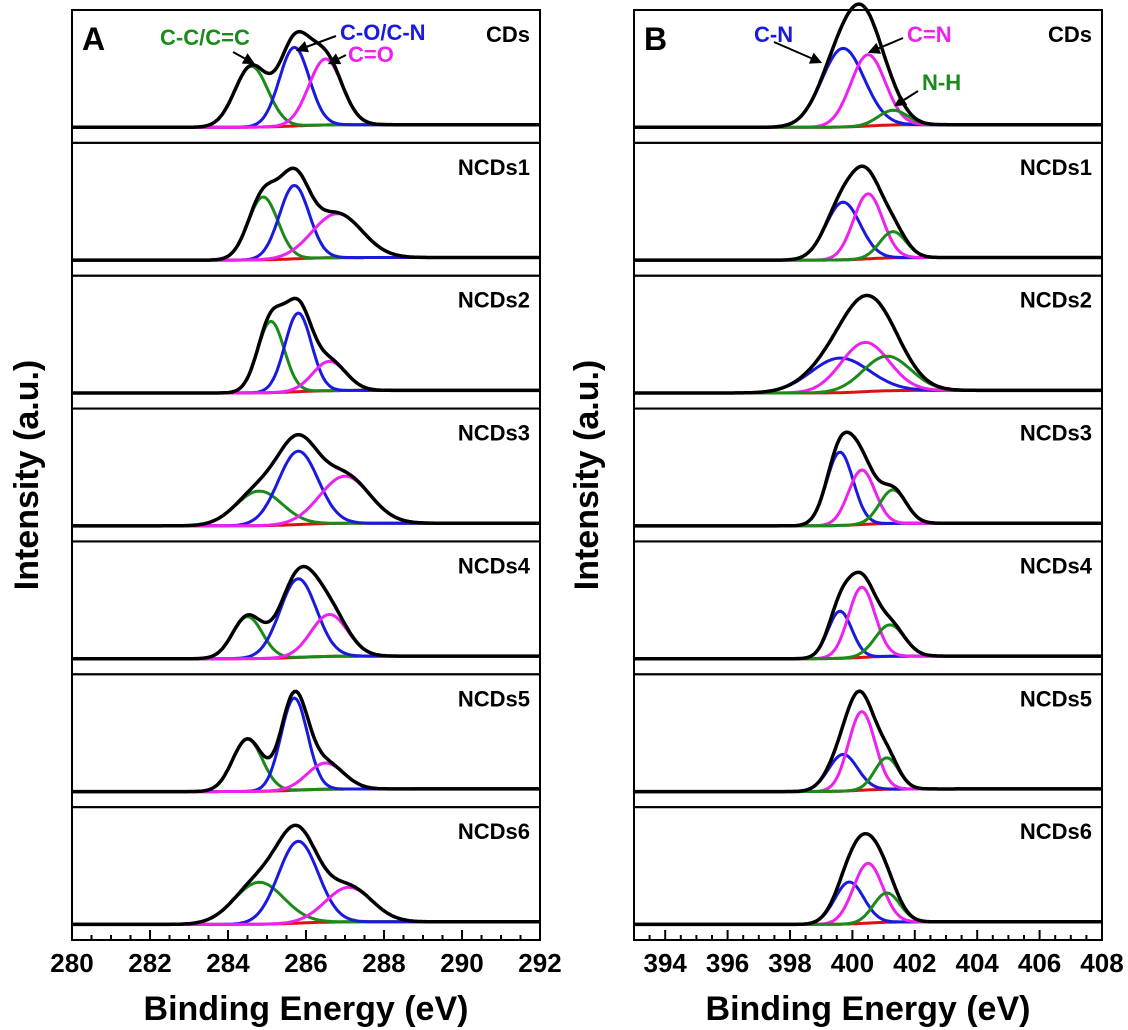 The width and height of the screenshot is (1128, 1030). I want to click on x-tick-label: 292, so click(539, 963).